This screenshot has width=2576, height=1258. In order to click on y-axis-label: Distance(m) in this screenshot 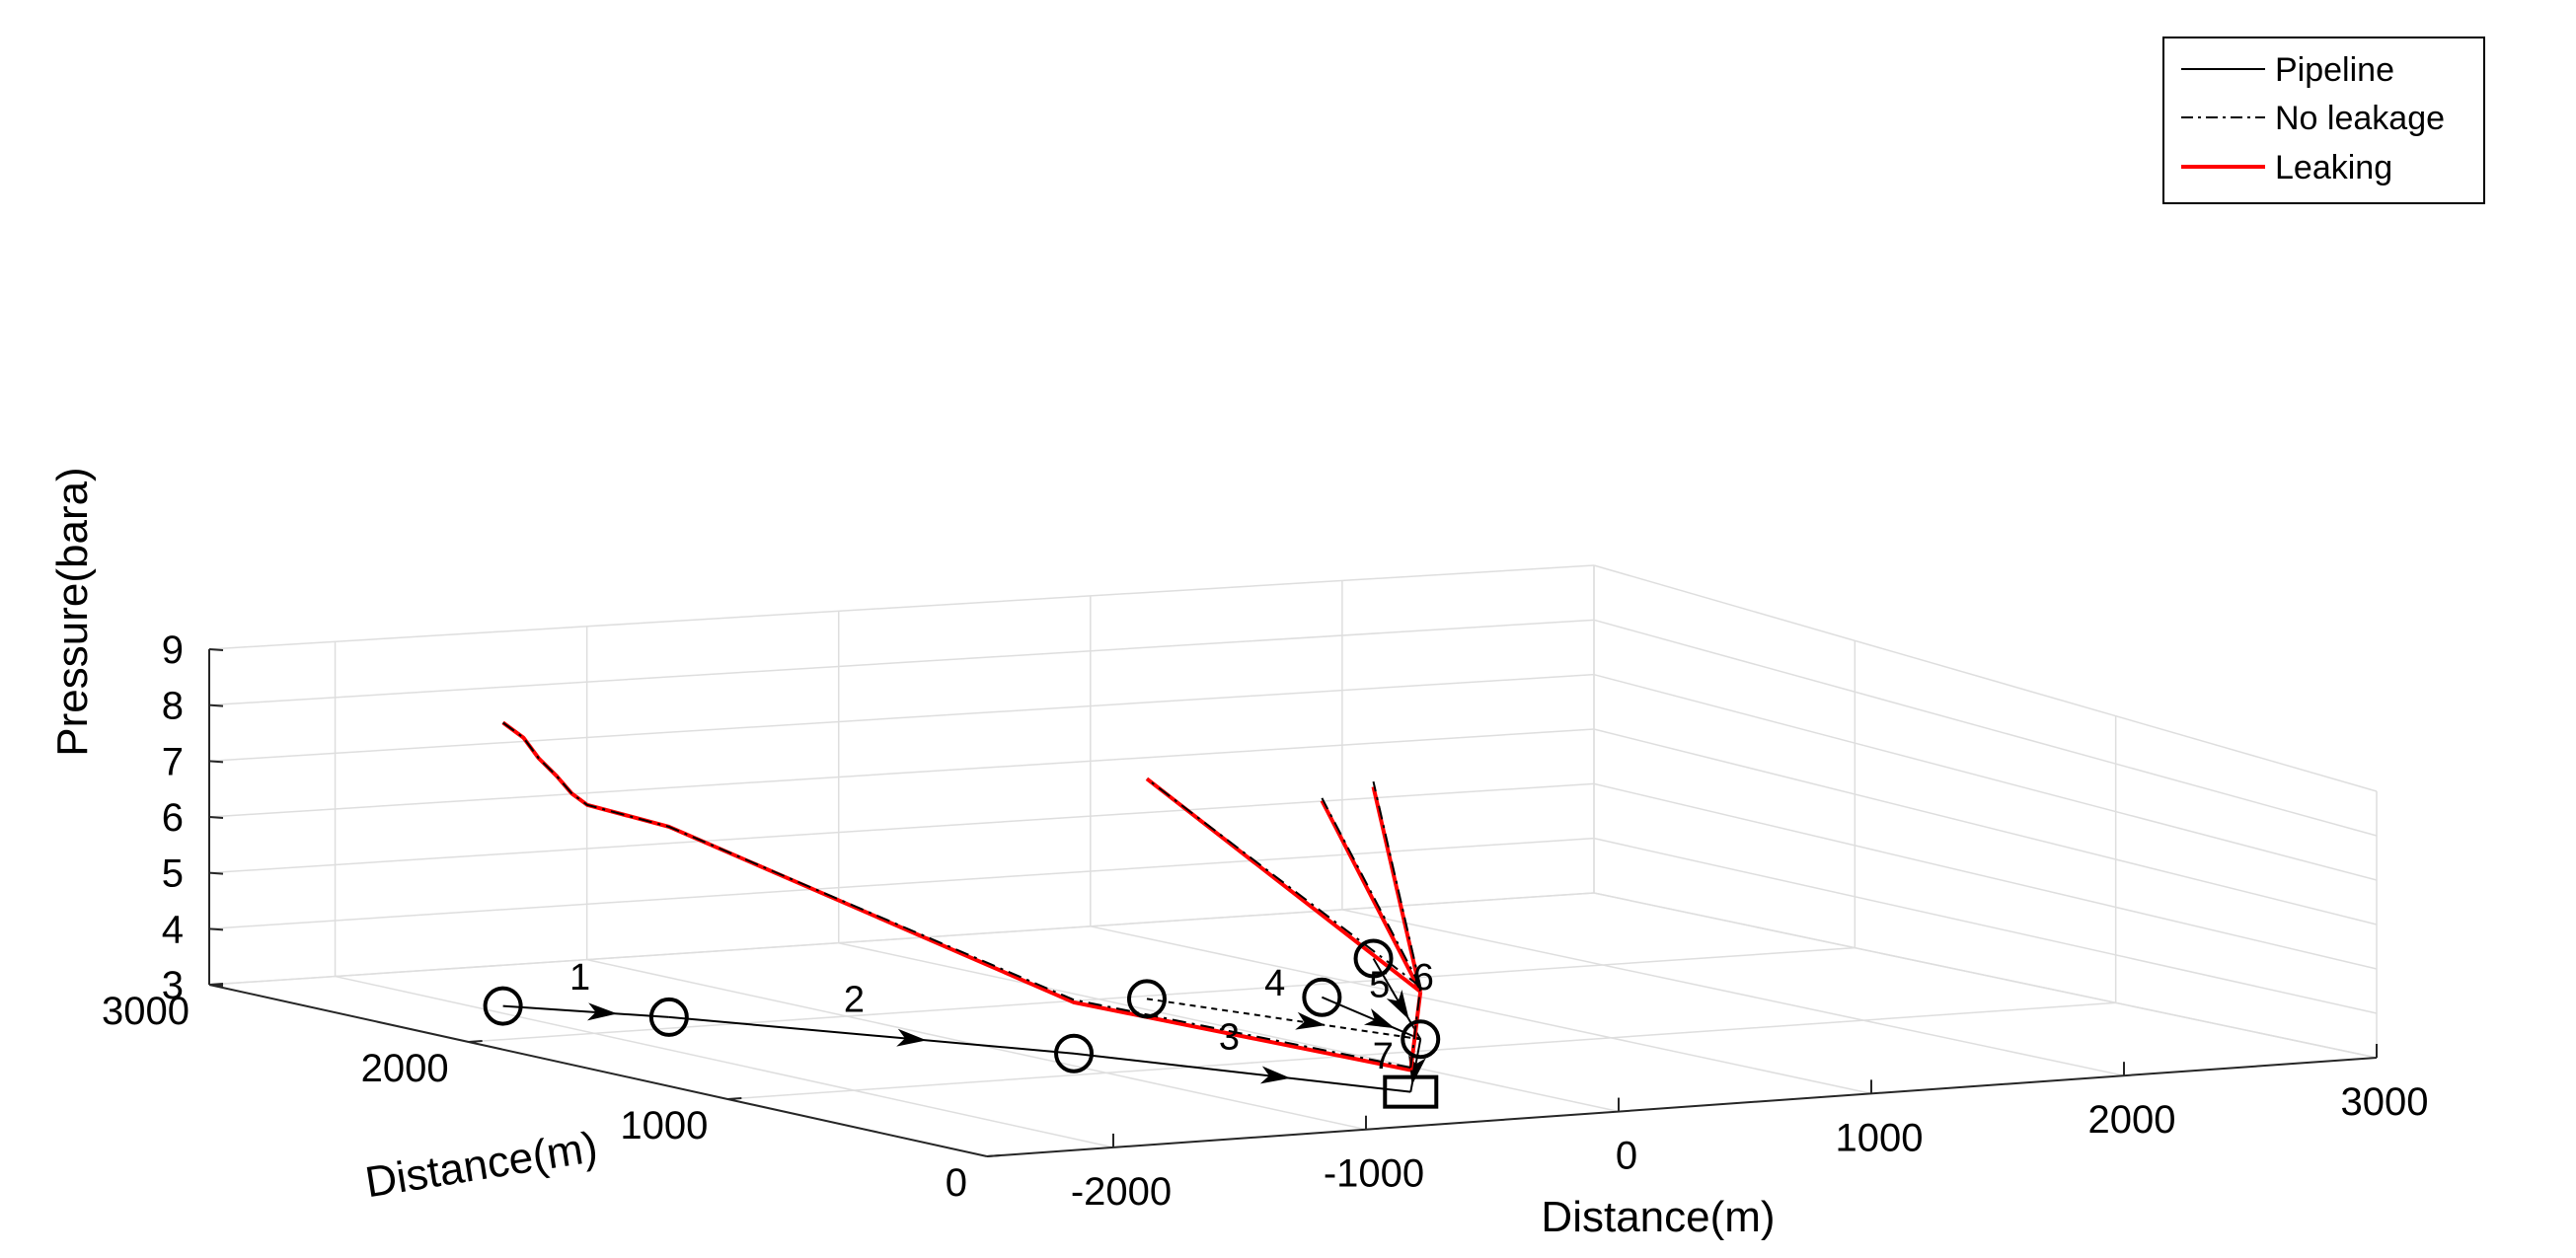, I will do `click(482, 1165)`.